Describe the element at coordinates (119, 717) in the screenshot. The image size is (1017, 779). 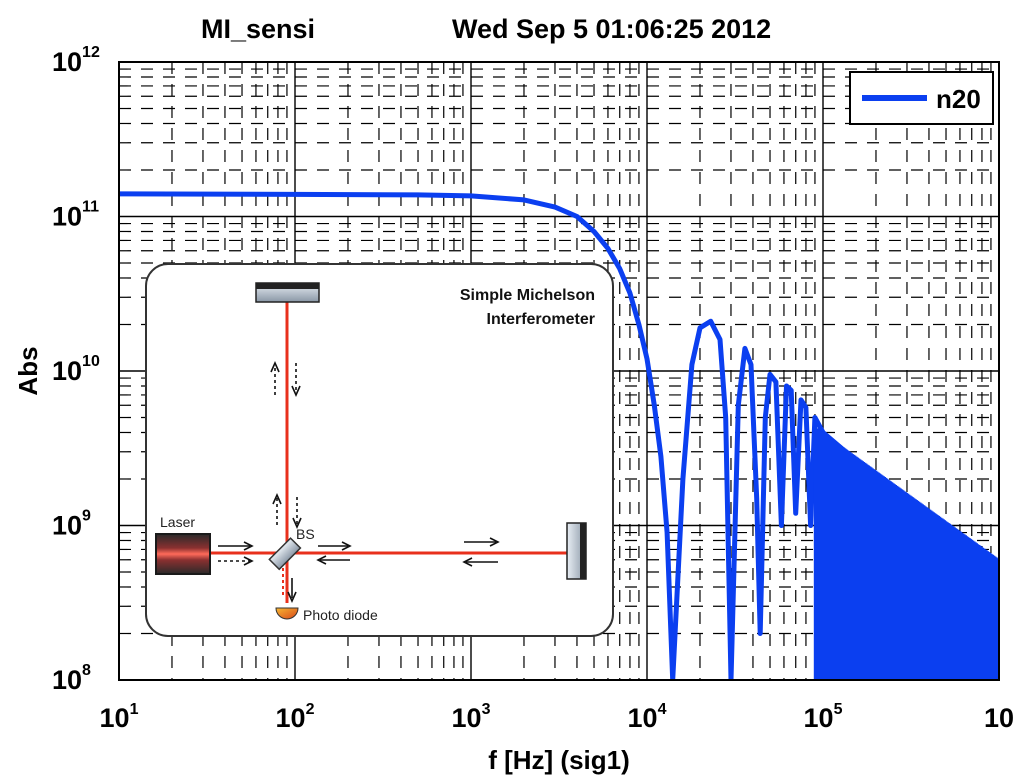
I see `x-tick-label: 10¹` at that location.